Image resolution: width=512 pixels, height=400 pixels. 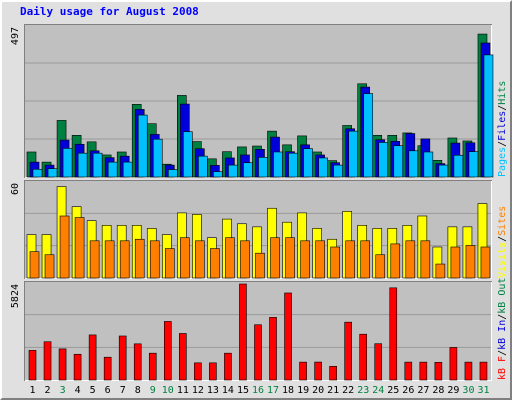 What do you see at coordinates (109, 11) in the screenshot?
I see `chart-title: Daily usage for August 2008` at bounding box center [109, 11].